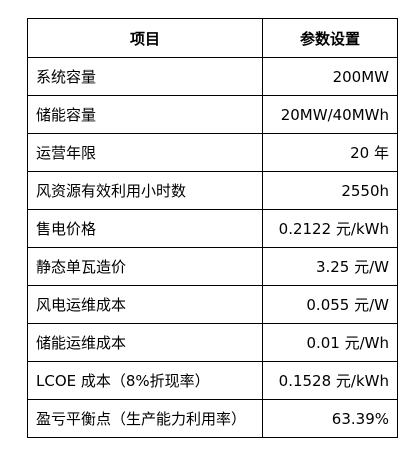 The image size is (410, 463). I want to click on table-row: 盈亏平衡点（生产能力利用率） 63.39%, so click(212, 418).